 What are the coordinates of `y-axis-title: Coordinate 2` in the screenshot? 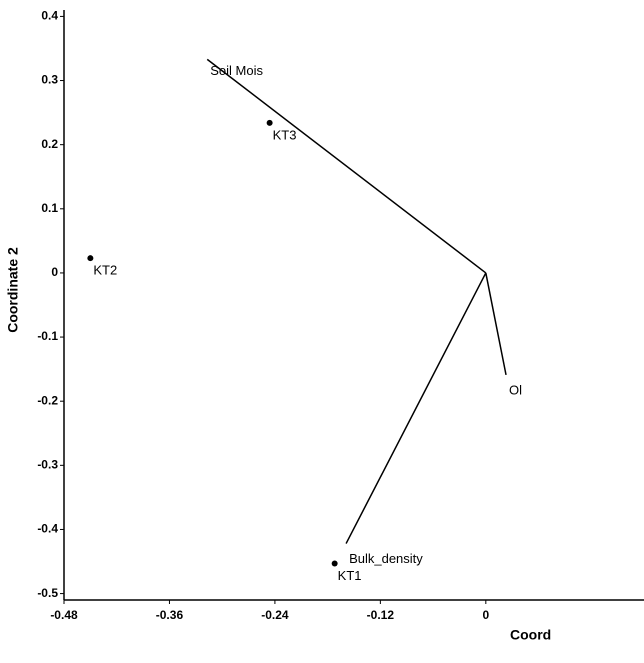 It's located at (13, 290).